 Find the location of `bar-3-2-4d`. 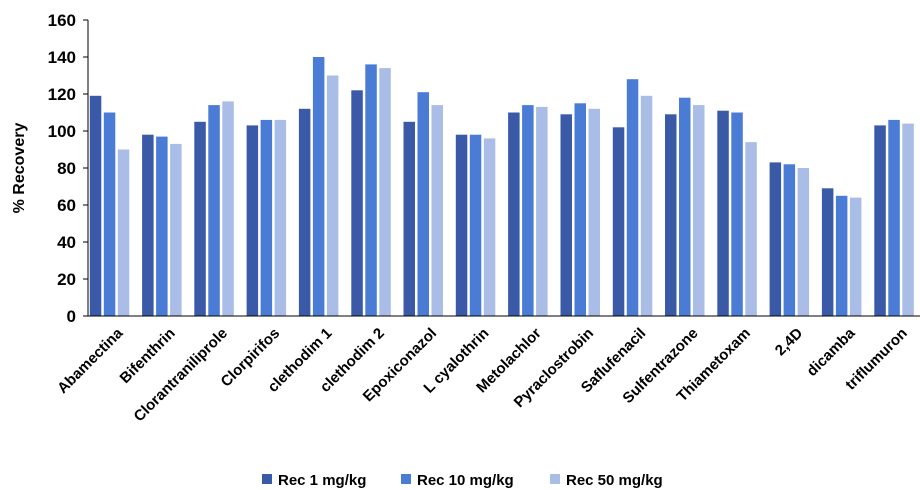

bar-3-2-4d is located at coordinates (803, 242).